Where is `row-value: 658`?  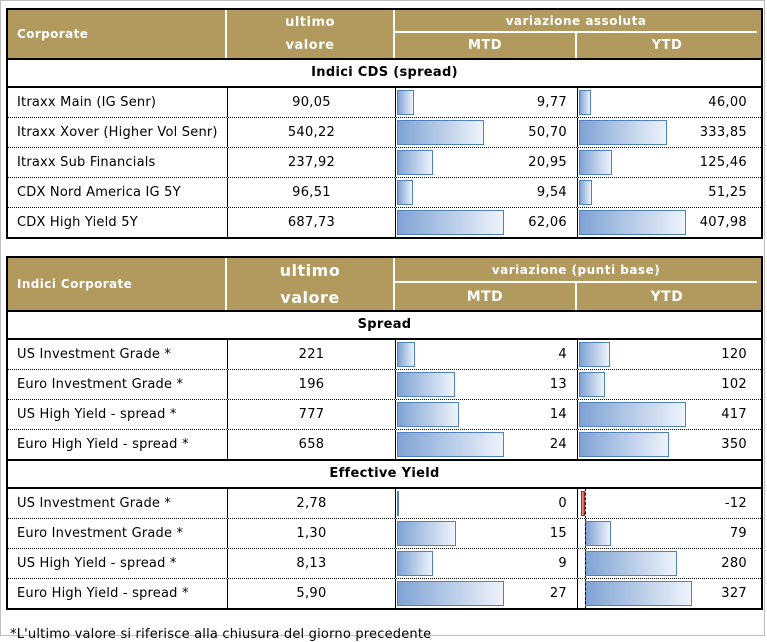 row-value: 658 is located at coordinates (311, 444).